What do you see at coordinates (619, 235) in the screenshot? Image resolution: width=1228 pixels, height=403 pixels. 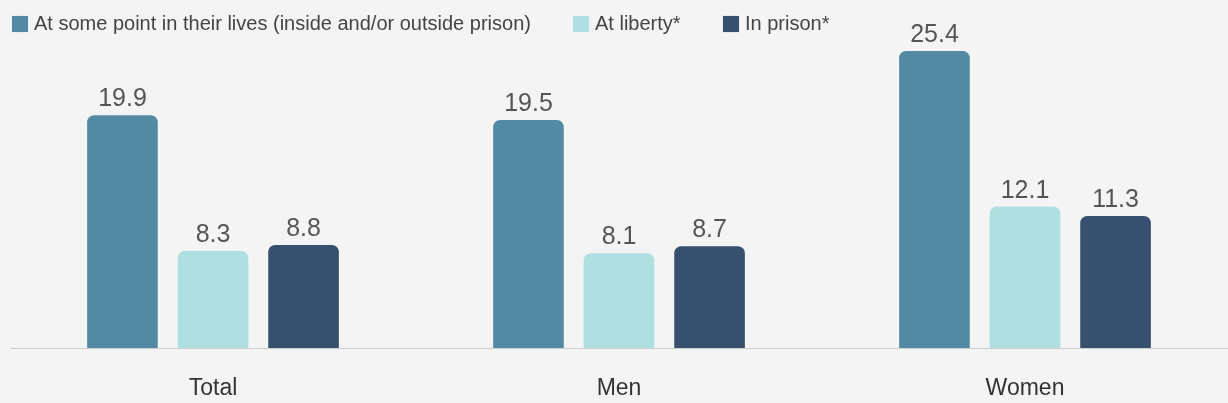 I see `data-label: 8.1` at bounding box center [619, 235].